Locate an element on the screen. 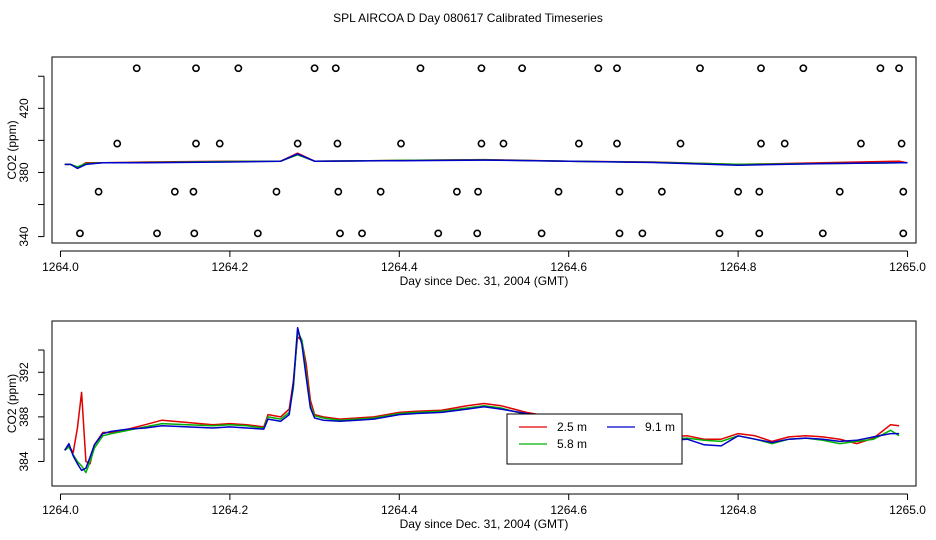  y-tick-label: 340 is located at coordinates (24, 236).